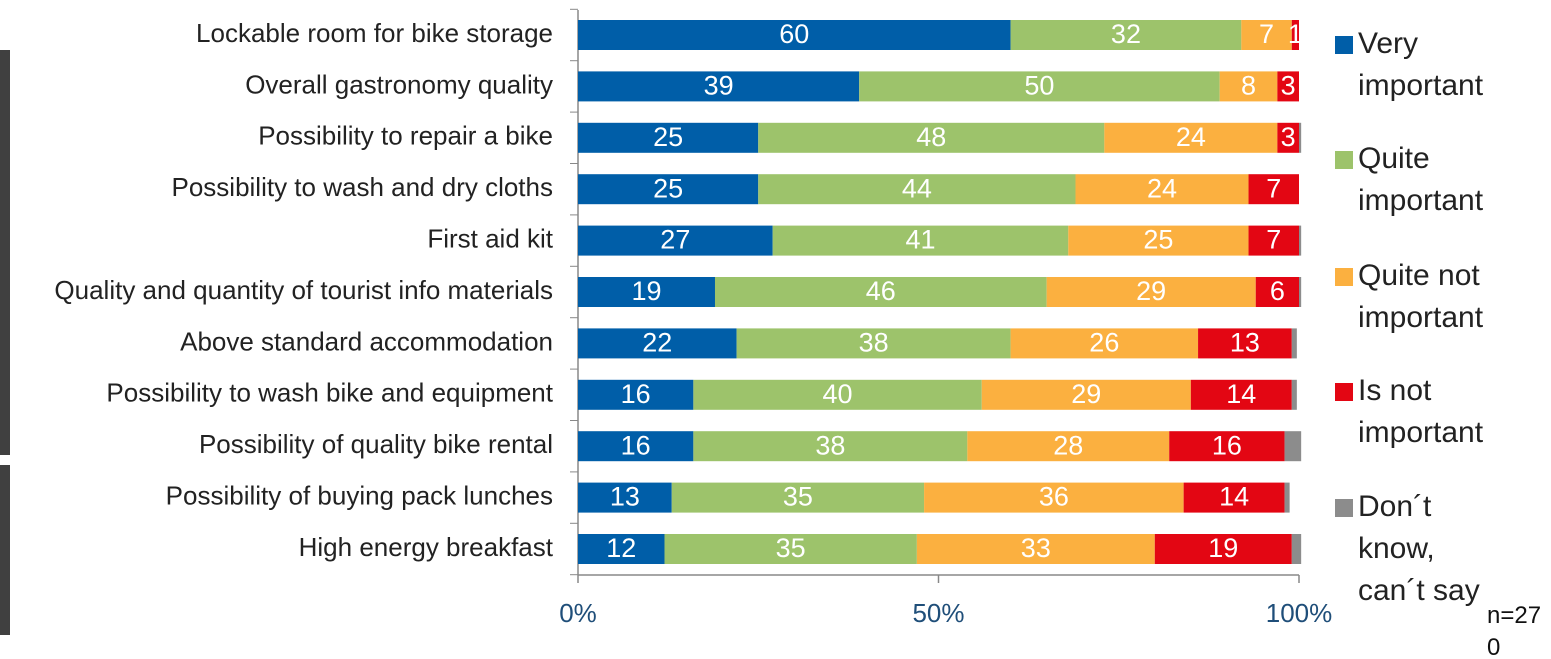 The height and width of the screenshot is (659, 1551). I want to click on value-label: 8, so click(1248, 86).